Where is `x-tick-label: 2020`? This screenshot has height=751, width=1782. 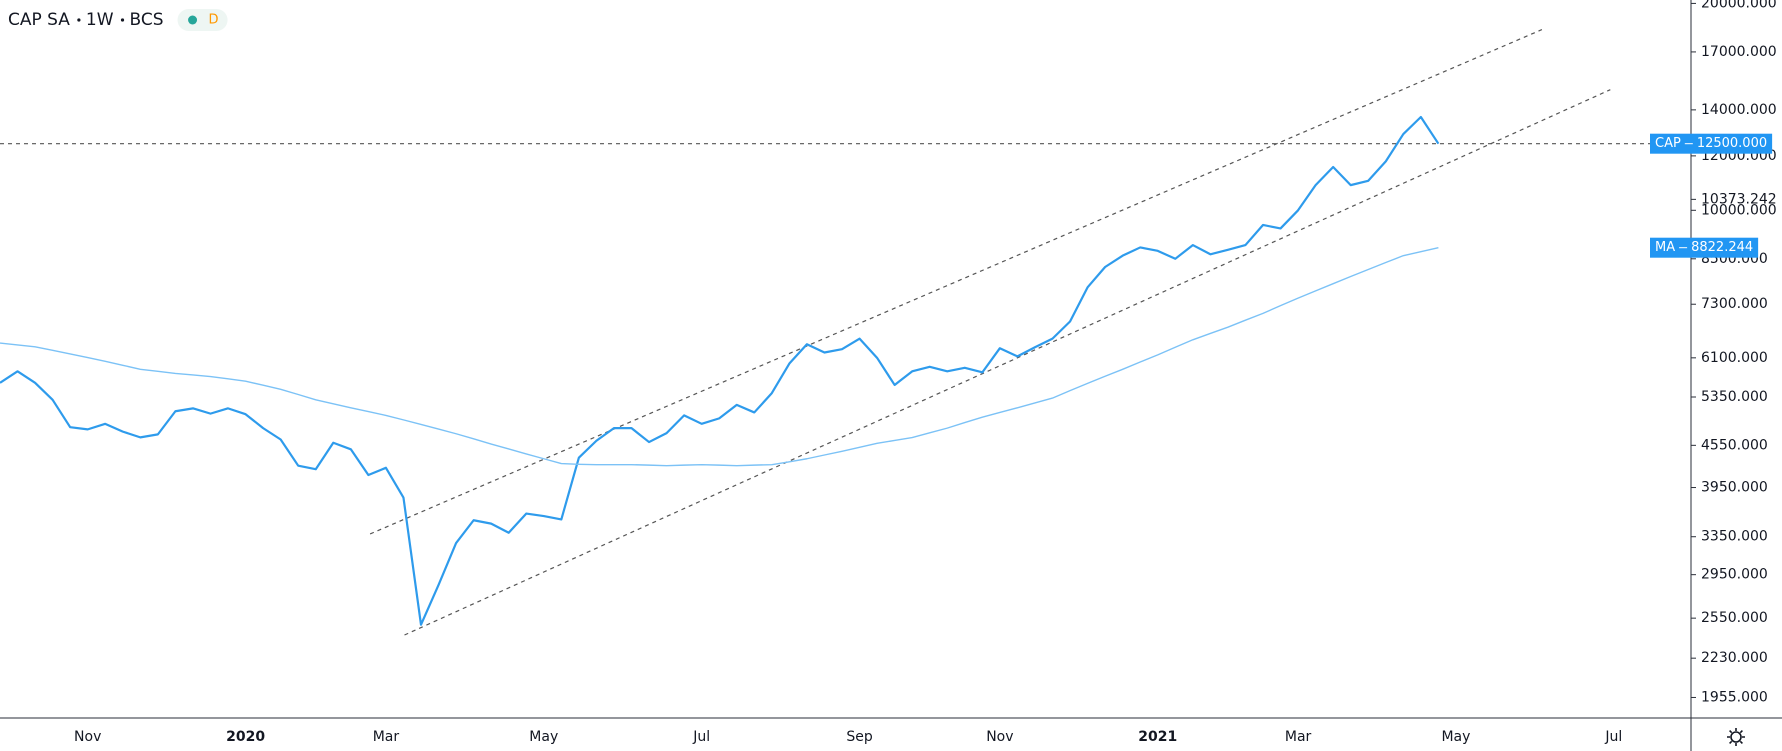 x-tick-label: 2020 is located at coordinates (245, 737).